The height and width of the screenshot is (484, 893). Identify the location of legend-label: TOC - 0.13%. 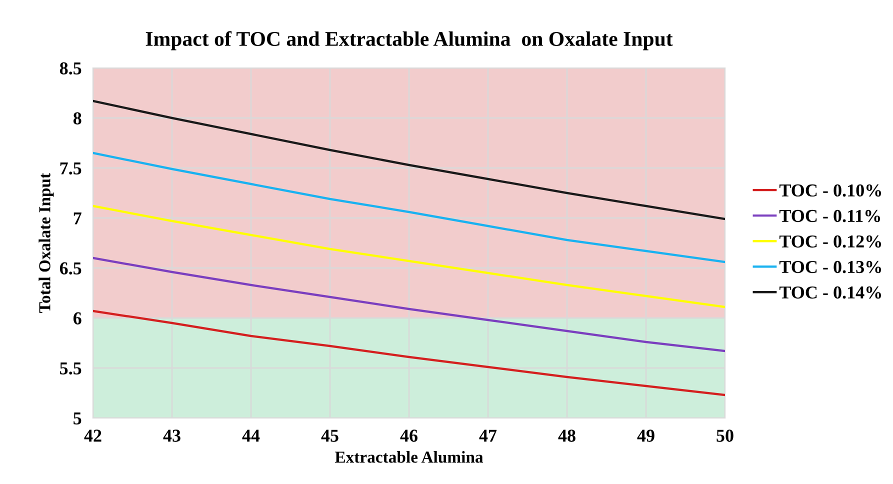
(830, 267).